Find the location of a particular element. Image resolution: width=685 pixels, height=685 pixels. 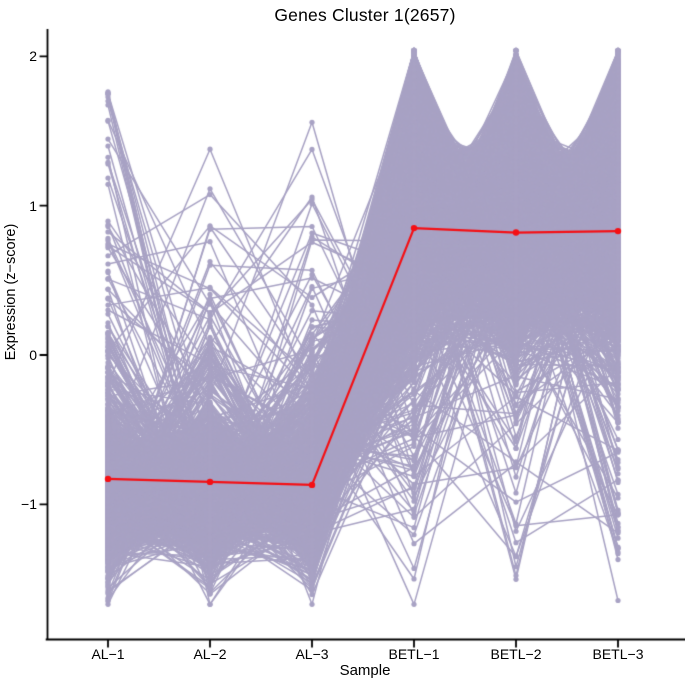

x-axis-label: Sample is located at coordinates (365, 670).